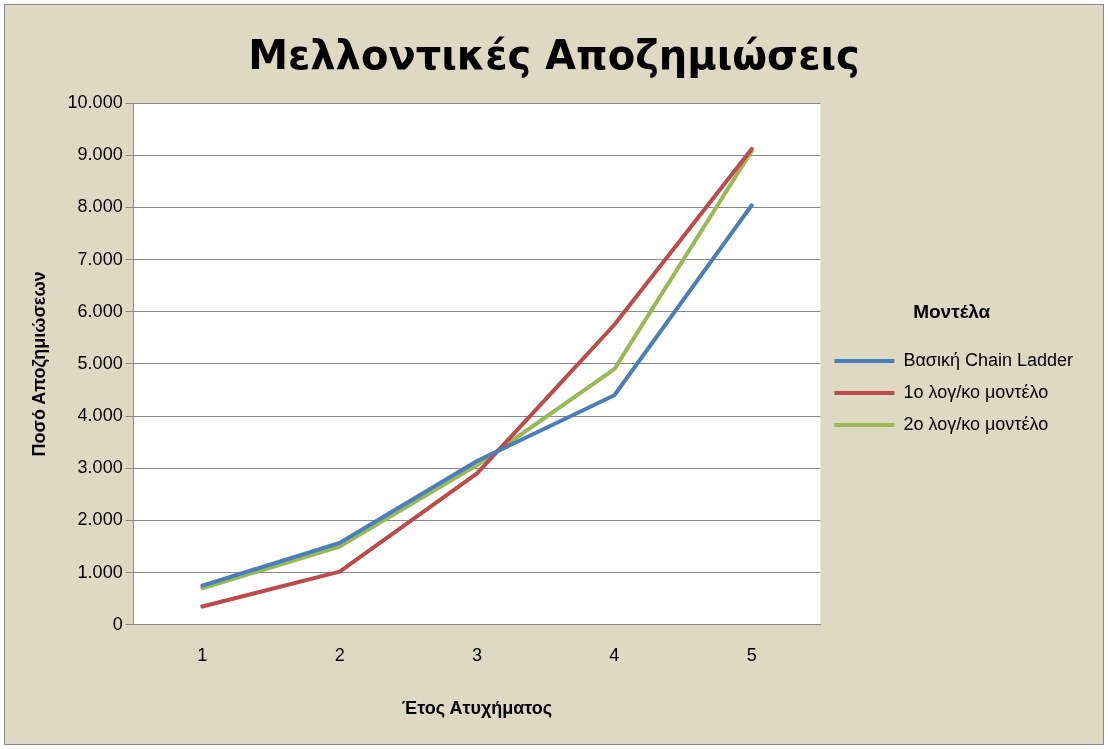  What do you see at coordinates (100, 415) in the screenshot?
I see `y-tick-label: 4.000` at bounding box center [100, 415].